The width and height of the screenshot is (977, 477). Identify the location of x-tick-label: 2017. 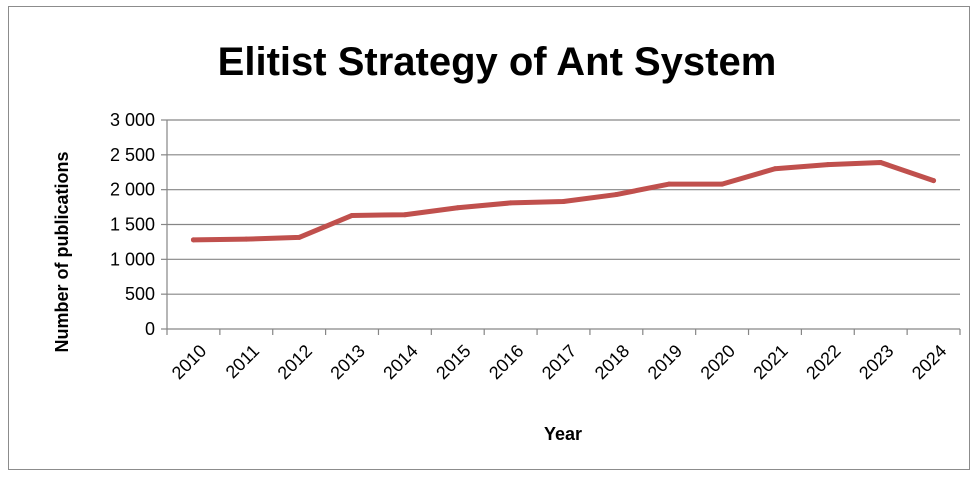
(559, 362).